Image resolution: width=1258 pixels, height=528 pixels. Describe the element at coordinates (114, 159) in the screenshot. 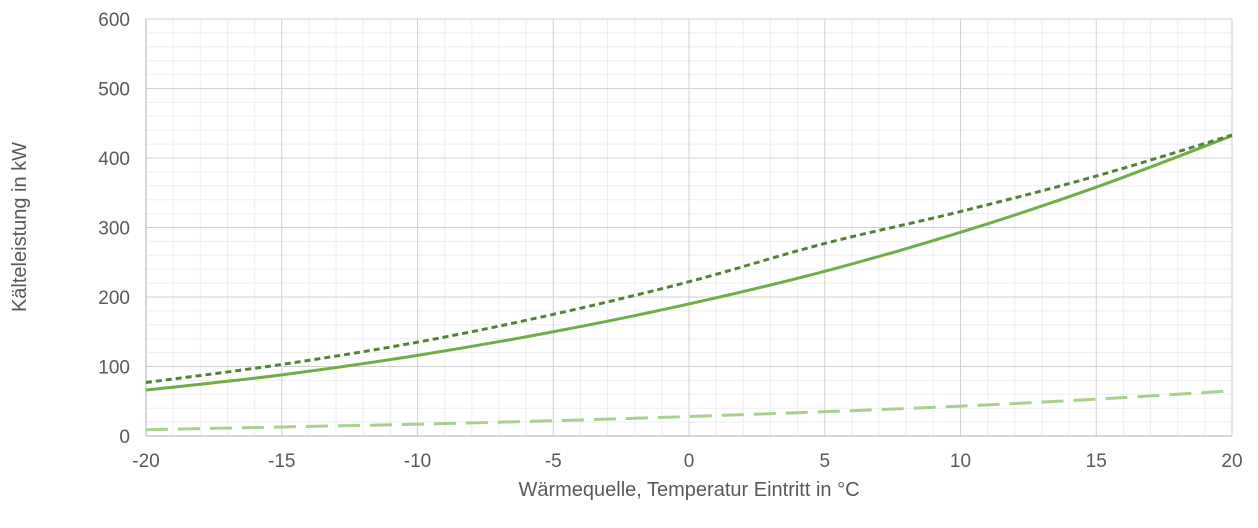

I see `y-tick-label: 400` at that location.